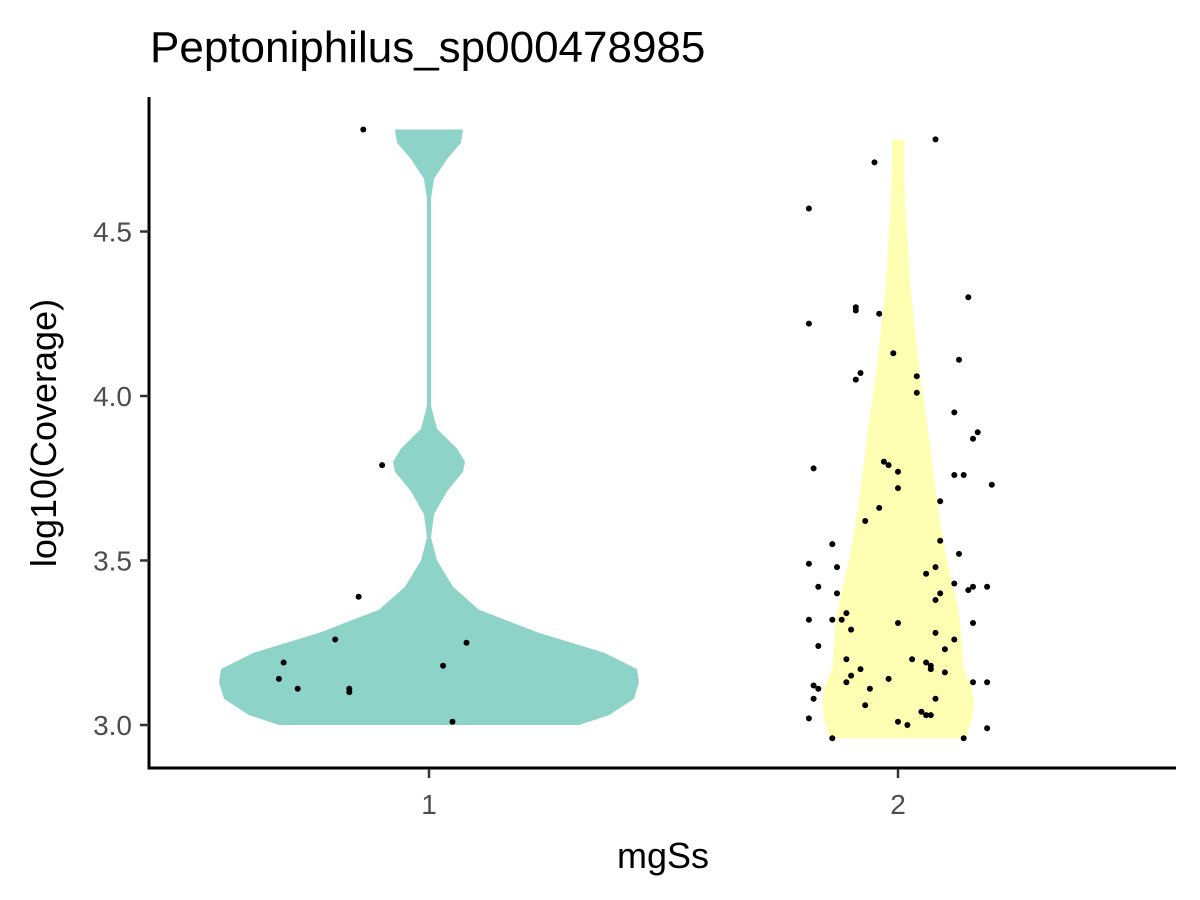 This screenshot has height=900, width=1200. What do you see at coordinates (121, 479) in the screenshot?
I see `y-axis-ticks: 3.0 3.5 4.0 4.5` at bounding box center [121, 479].